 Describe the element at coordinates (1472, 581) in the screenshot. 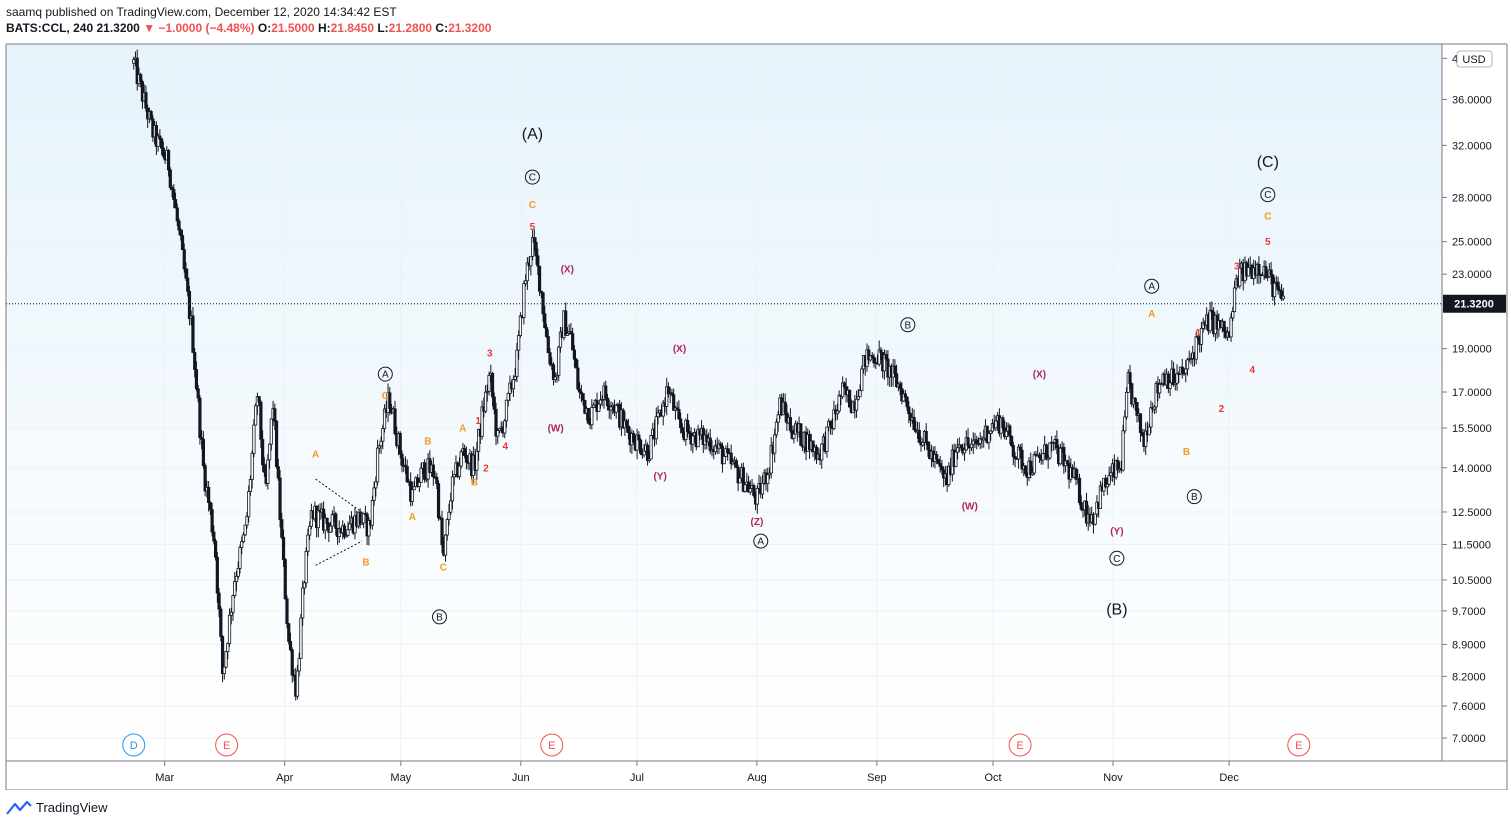

I see `y-tick-label: 10.5000` at that location.